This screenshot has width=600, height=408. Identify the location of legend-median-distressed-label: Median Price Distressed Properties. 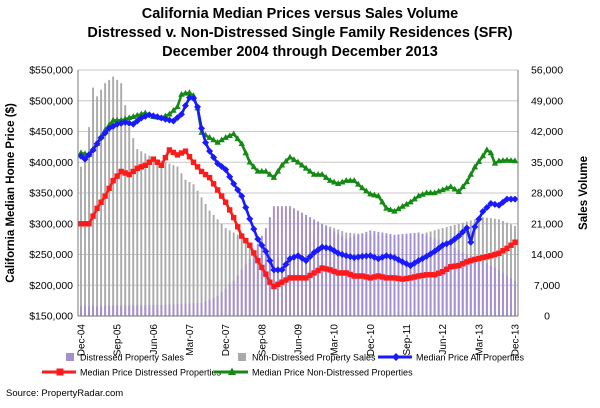
(151, 373).